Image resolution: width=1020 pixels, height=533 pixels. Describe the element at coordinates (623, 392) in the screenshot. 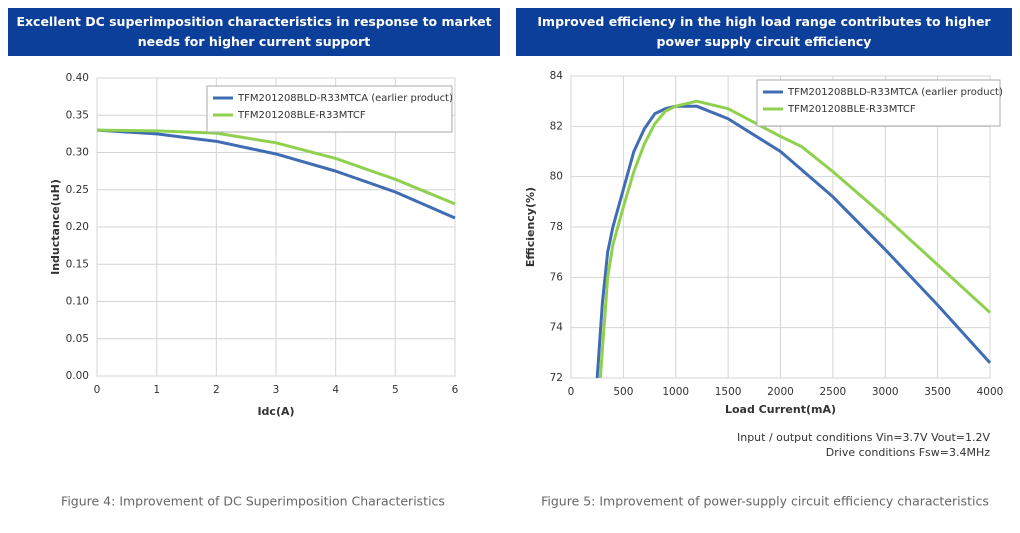

I see `x-tick-label: 500` at that location.